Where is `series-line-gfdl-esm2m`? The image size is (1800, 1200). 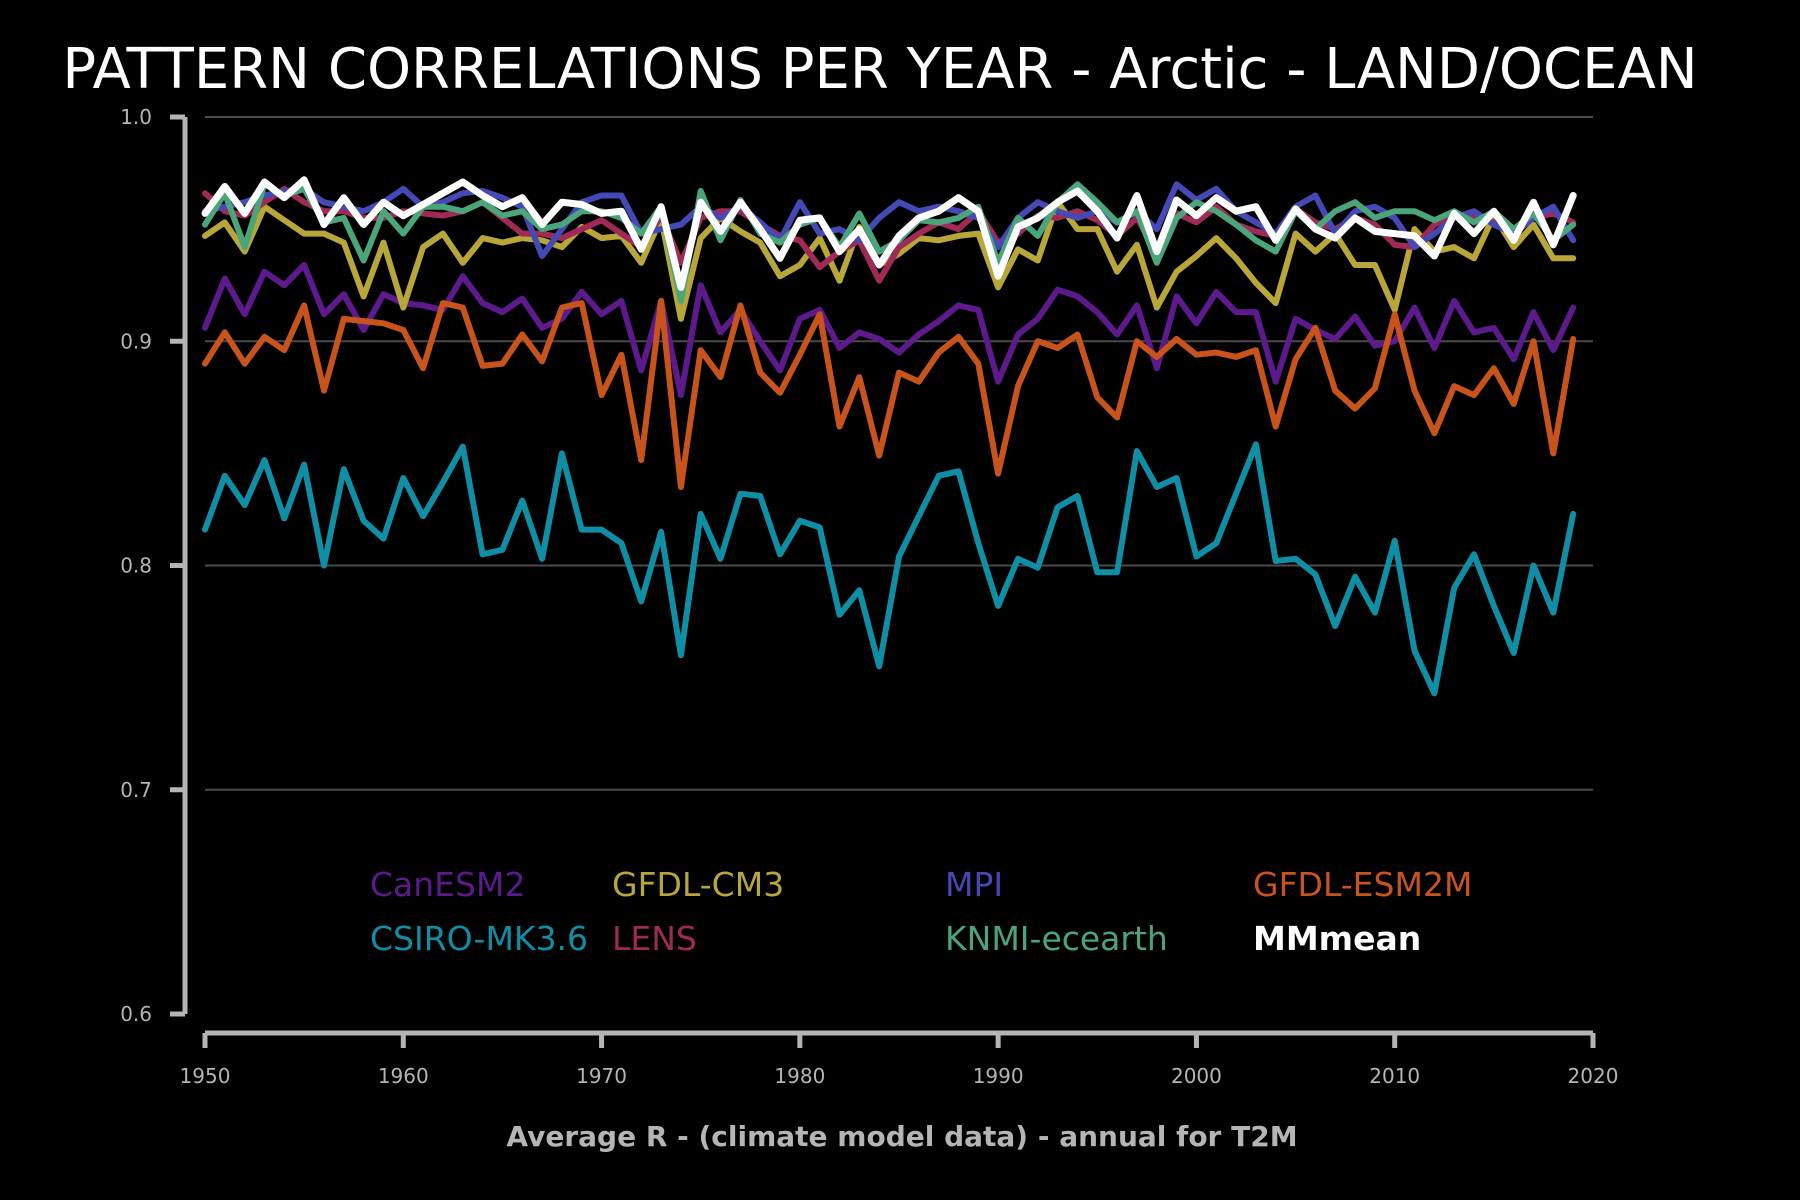 series-line-gfdl-esm2m is located at coordinates (889, 393).